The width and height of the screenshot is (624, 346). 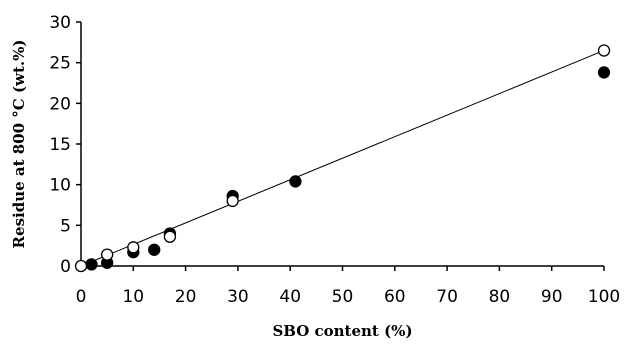 I want to click on x-tick-label: 80, so click(x=500, y=297).